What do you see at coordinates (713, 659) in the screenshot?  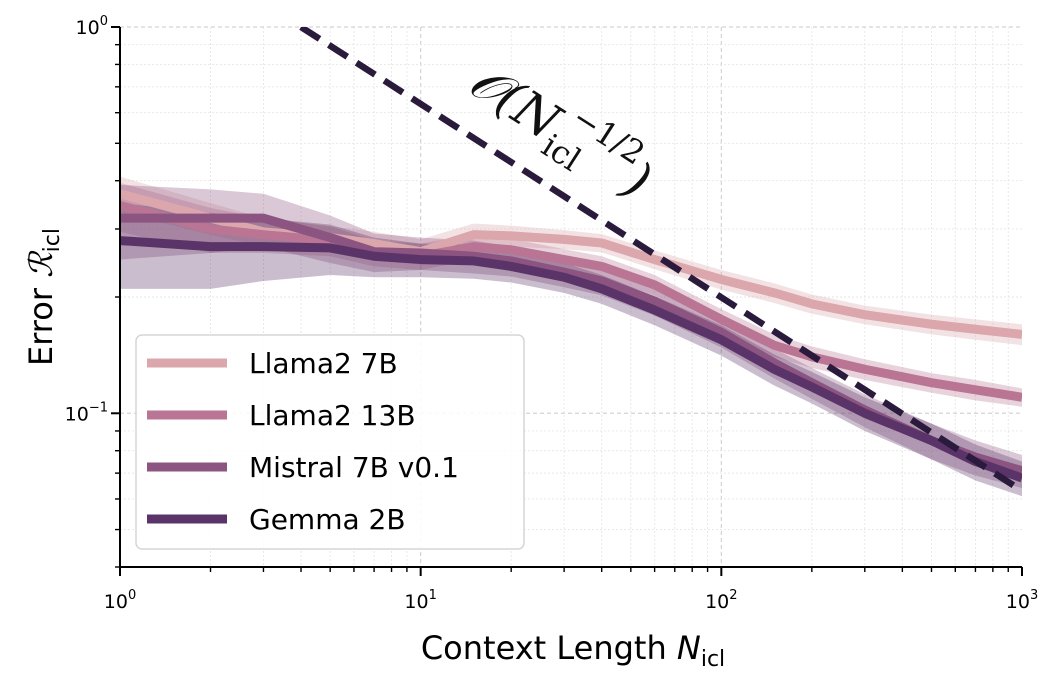 I see `x-axis-label-subscript: icl` at bounding box center [713, 659].